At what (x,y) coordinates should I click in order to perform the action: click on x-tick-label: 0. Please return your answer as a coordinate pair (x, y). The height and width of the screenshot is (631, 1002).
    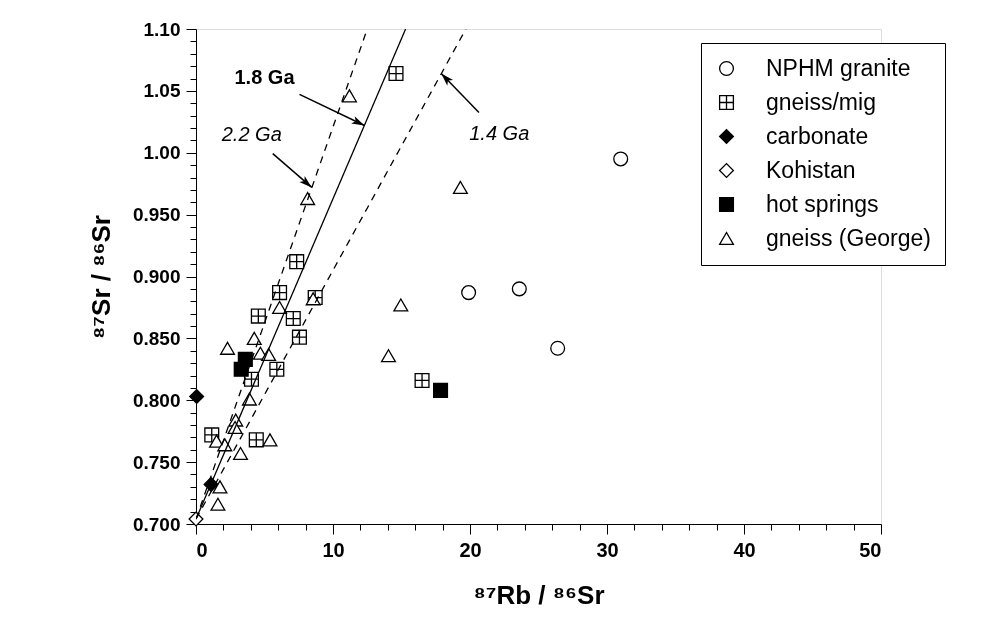
    Looking at the image, I should click on (202, 549).